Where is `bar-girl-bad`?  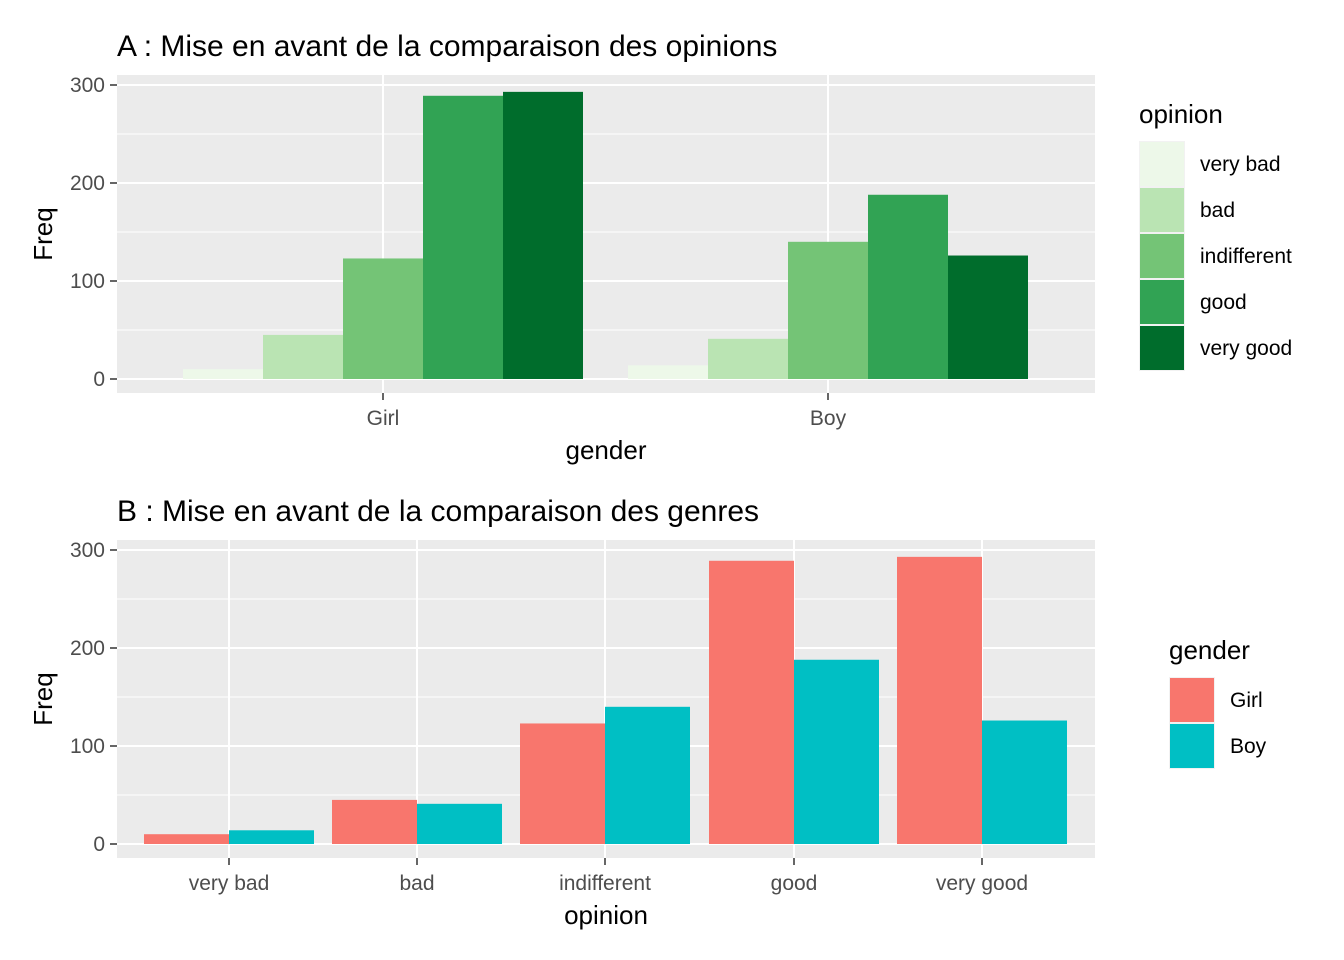 bar-girl-bad is located at coordinates (374, 822).